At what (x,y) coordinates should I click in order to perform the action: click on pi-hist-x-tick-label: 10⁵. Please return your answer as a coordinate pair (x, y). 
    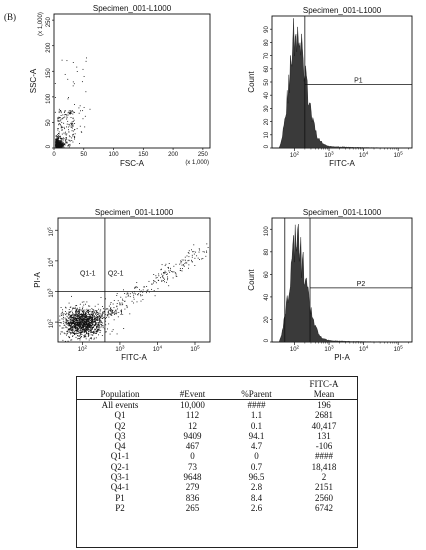
    Looking at the image, I should click on (399, 349).